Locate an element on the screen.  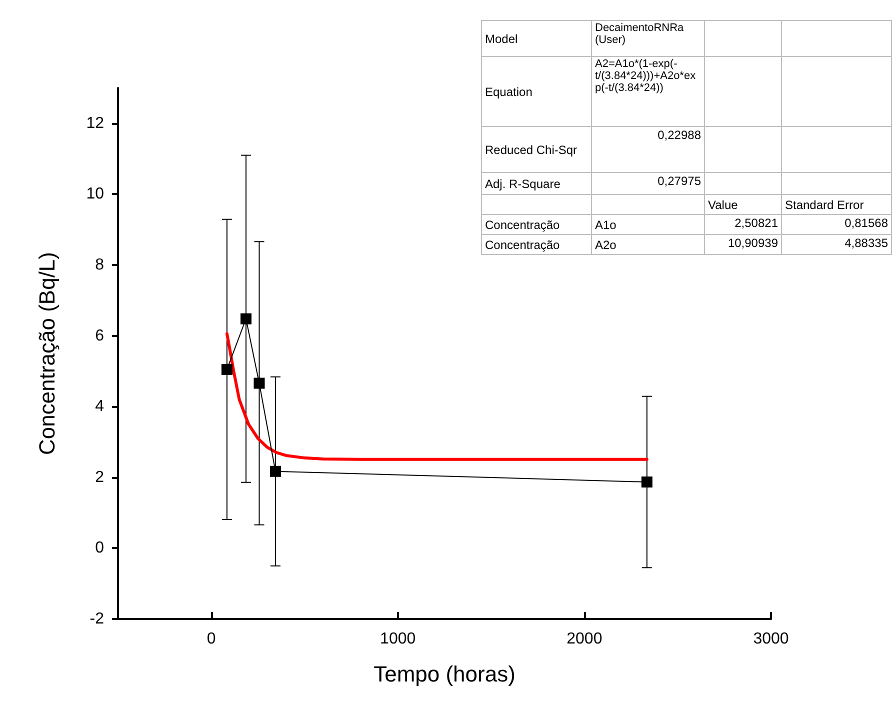
x-tick-label: 0 is located at coordinates (211, 639).